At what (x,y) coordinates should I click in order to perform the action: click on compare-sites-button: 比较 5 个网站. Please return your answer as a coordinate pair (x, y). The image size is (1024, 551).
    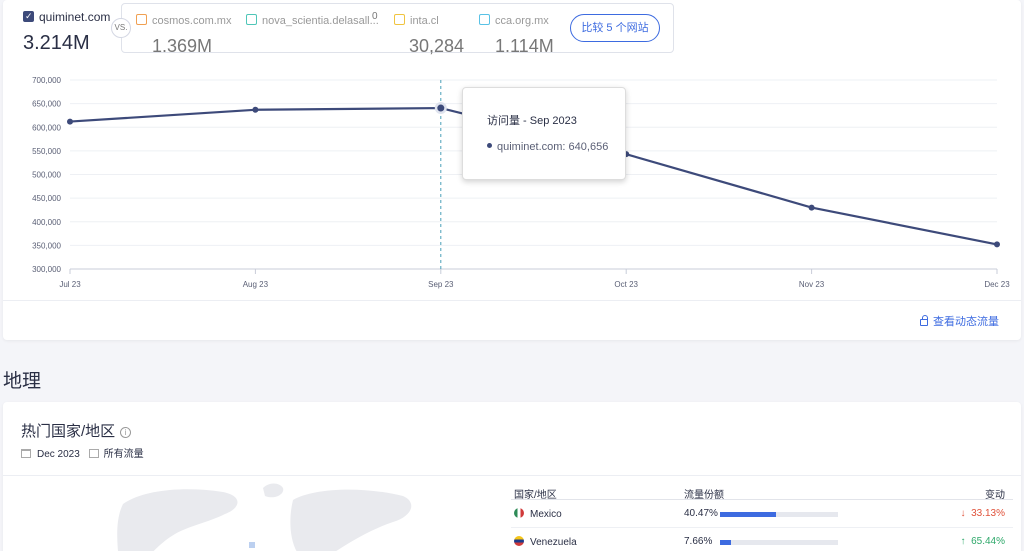
    Looking at the image, I should click on (615, 28).